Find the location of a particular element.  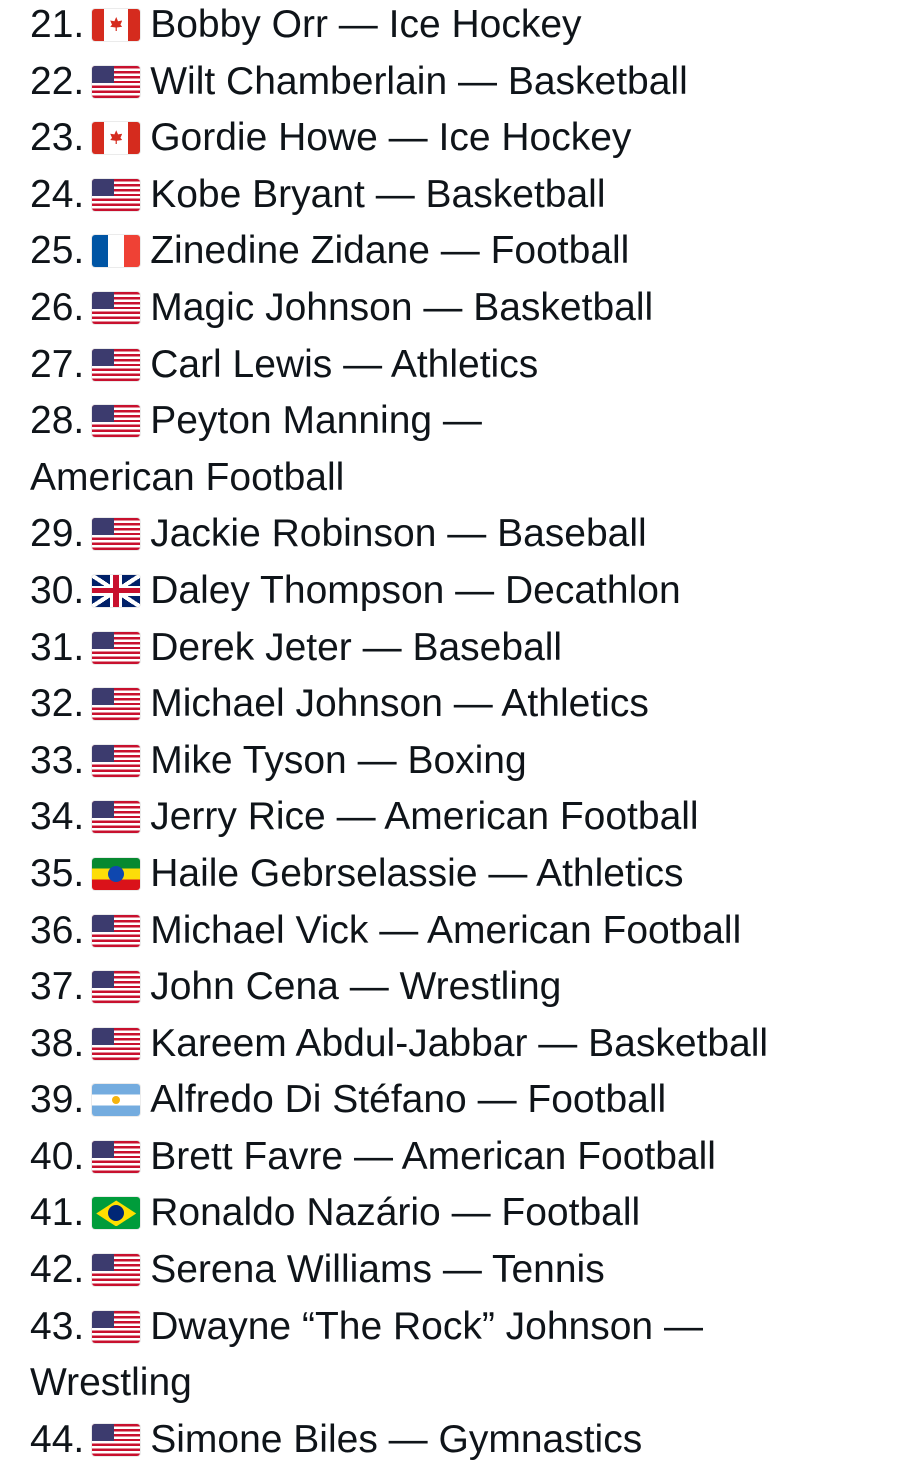

list-item: 22. Wilt Chamberlain — Basketball is located at coordinates (460, 82).